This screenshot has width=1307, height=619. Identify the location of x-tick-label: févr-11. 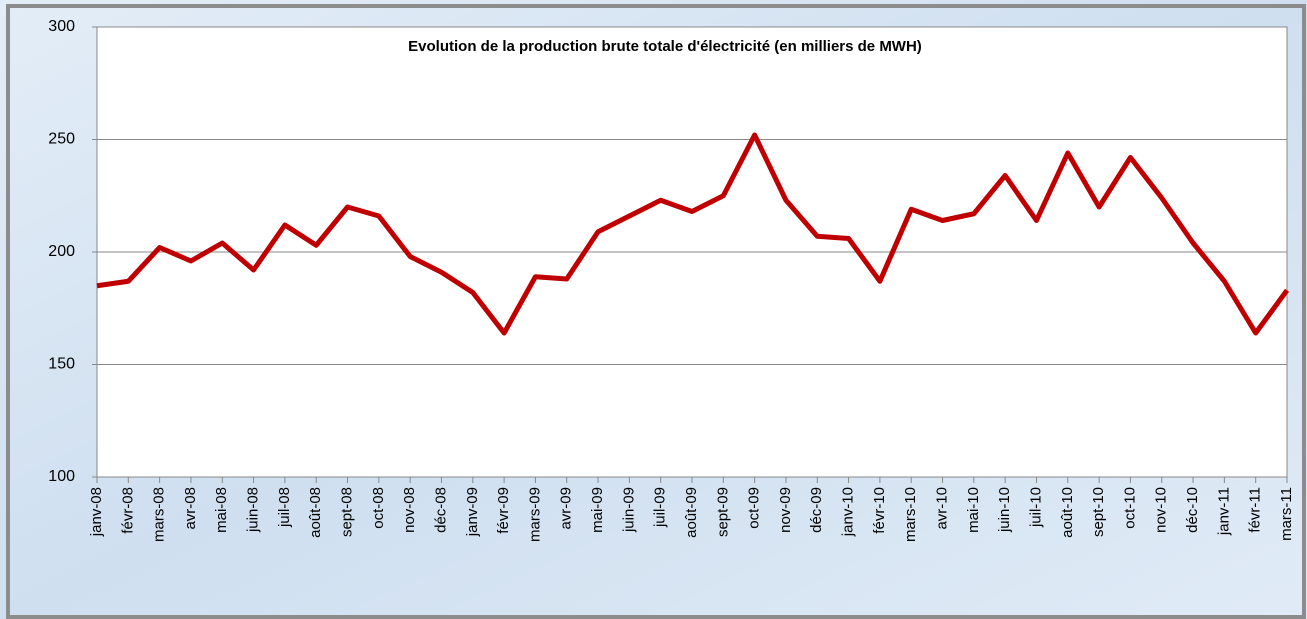
(1255, 510).